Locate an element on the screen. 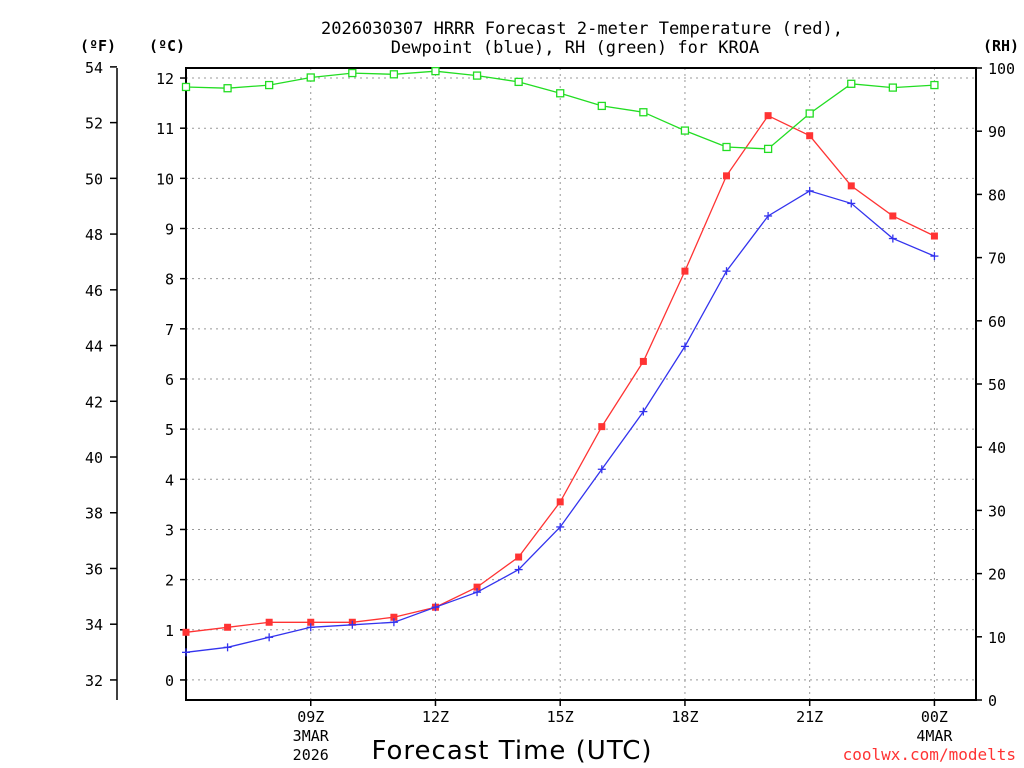  rh-tick-label: 70 is located at coordinates (997, 259).